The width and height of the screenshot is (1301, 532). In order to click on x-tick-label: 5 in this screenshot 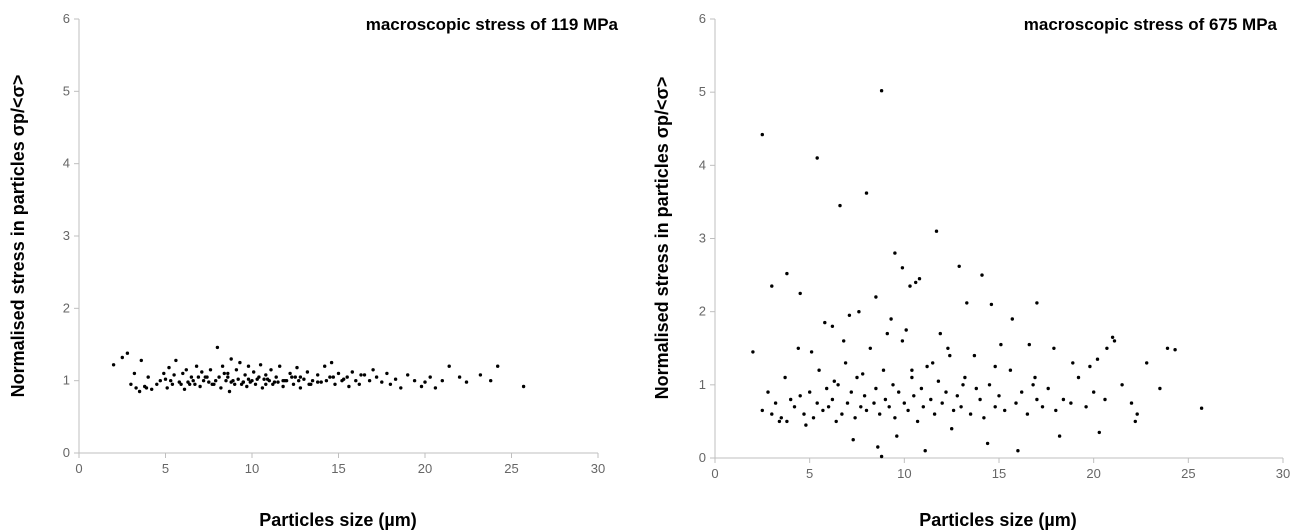, I will do `click(165, 468)`.